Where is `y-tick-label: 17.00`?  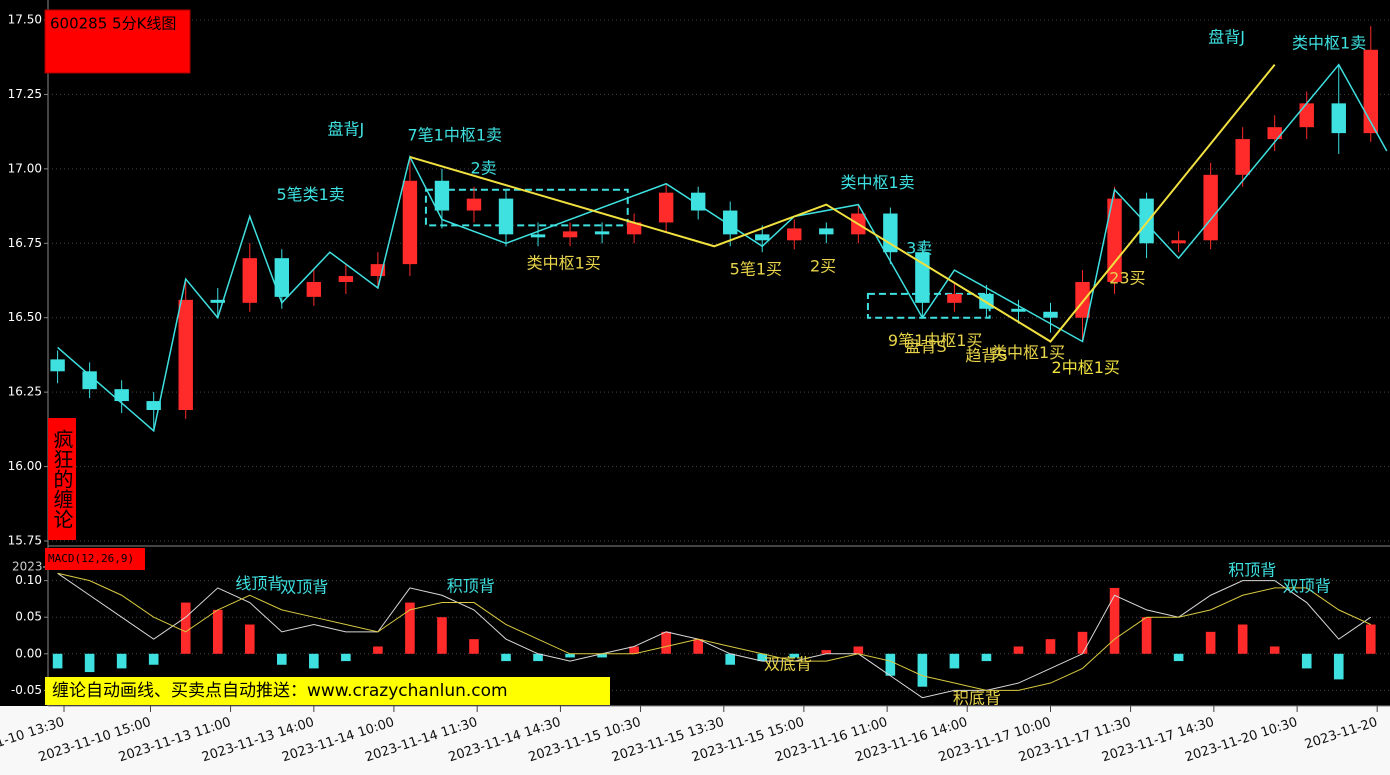 y-tick-label: 17.00 is located at coordinates (25, 168).